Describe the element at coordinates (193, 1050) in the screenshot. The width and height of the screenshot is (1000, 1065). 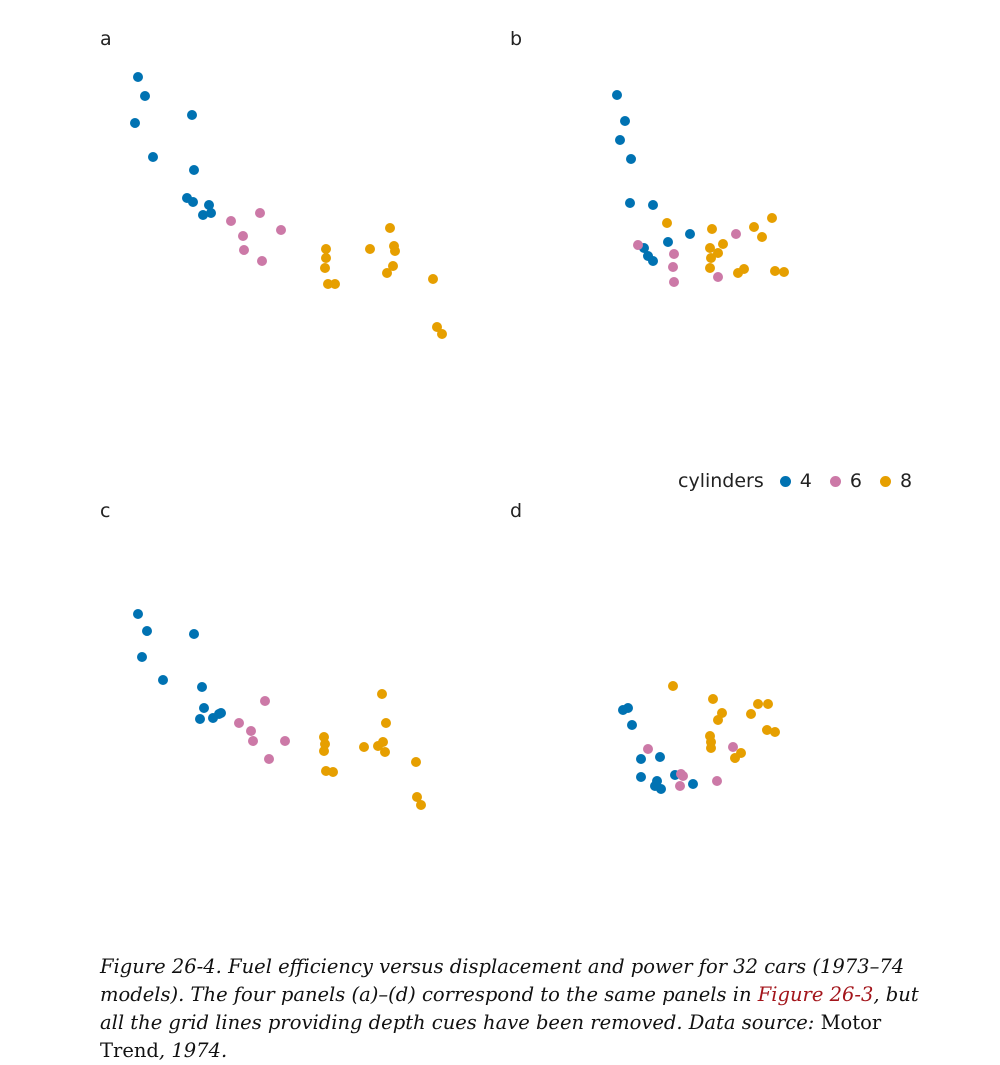
I see `caption-text-3: , 1974.` at that location.